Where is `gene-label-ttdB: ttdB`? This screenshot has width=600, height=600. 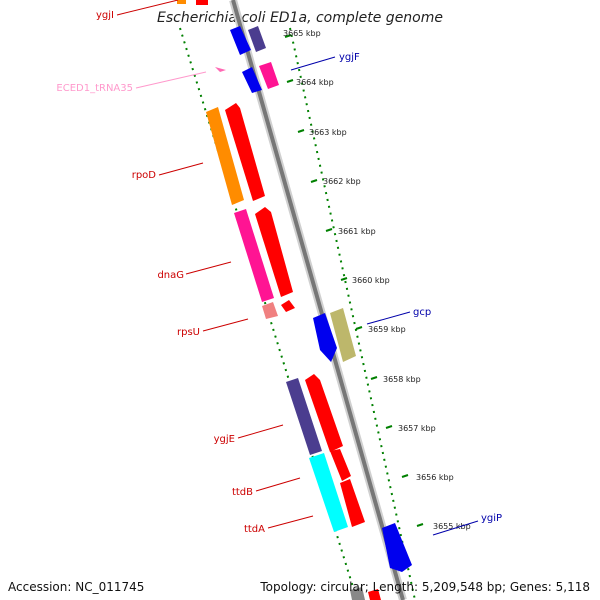
gene-label-ttdB: ttdB is located at coordinates (242, 492).